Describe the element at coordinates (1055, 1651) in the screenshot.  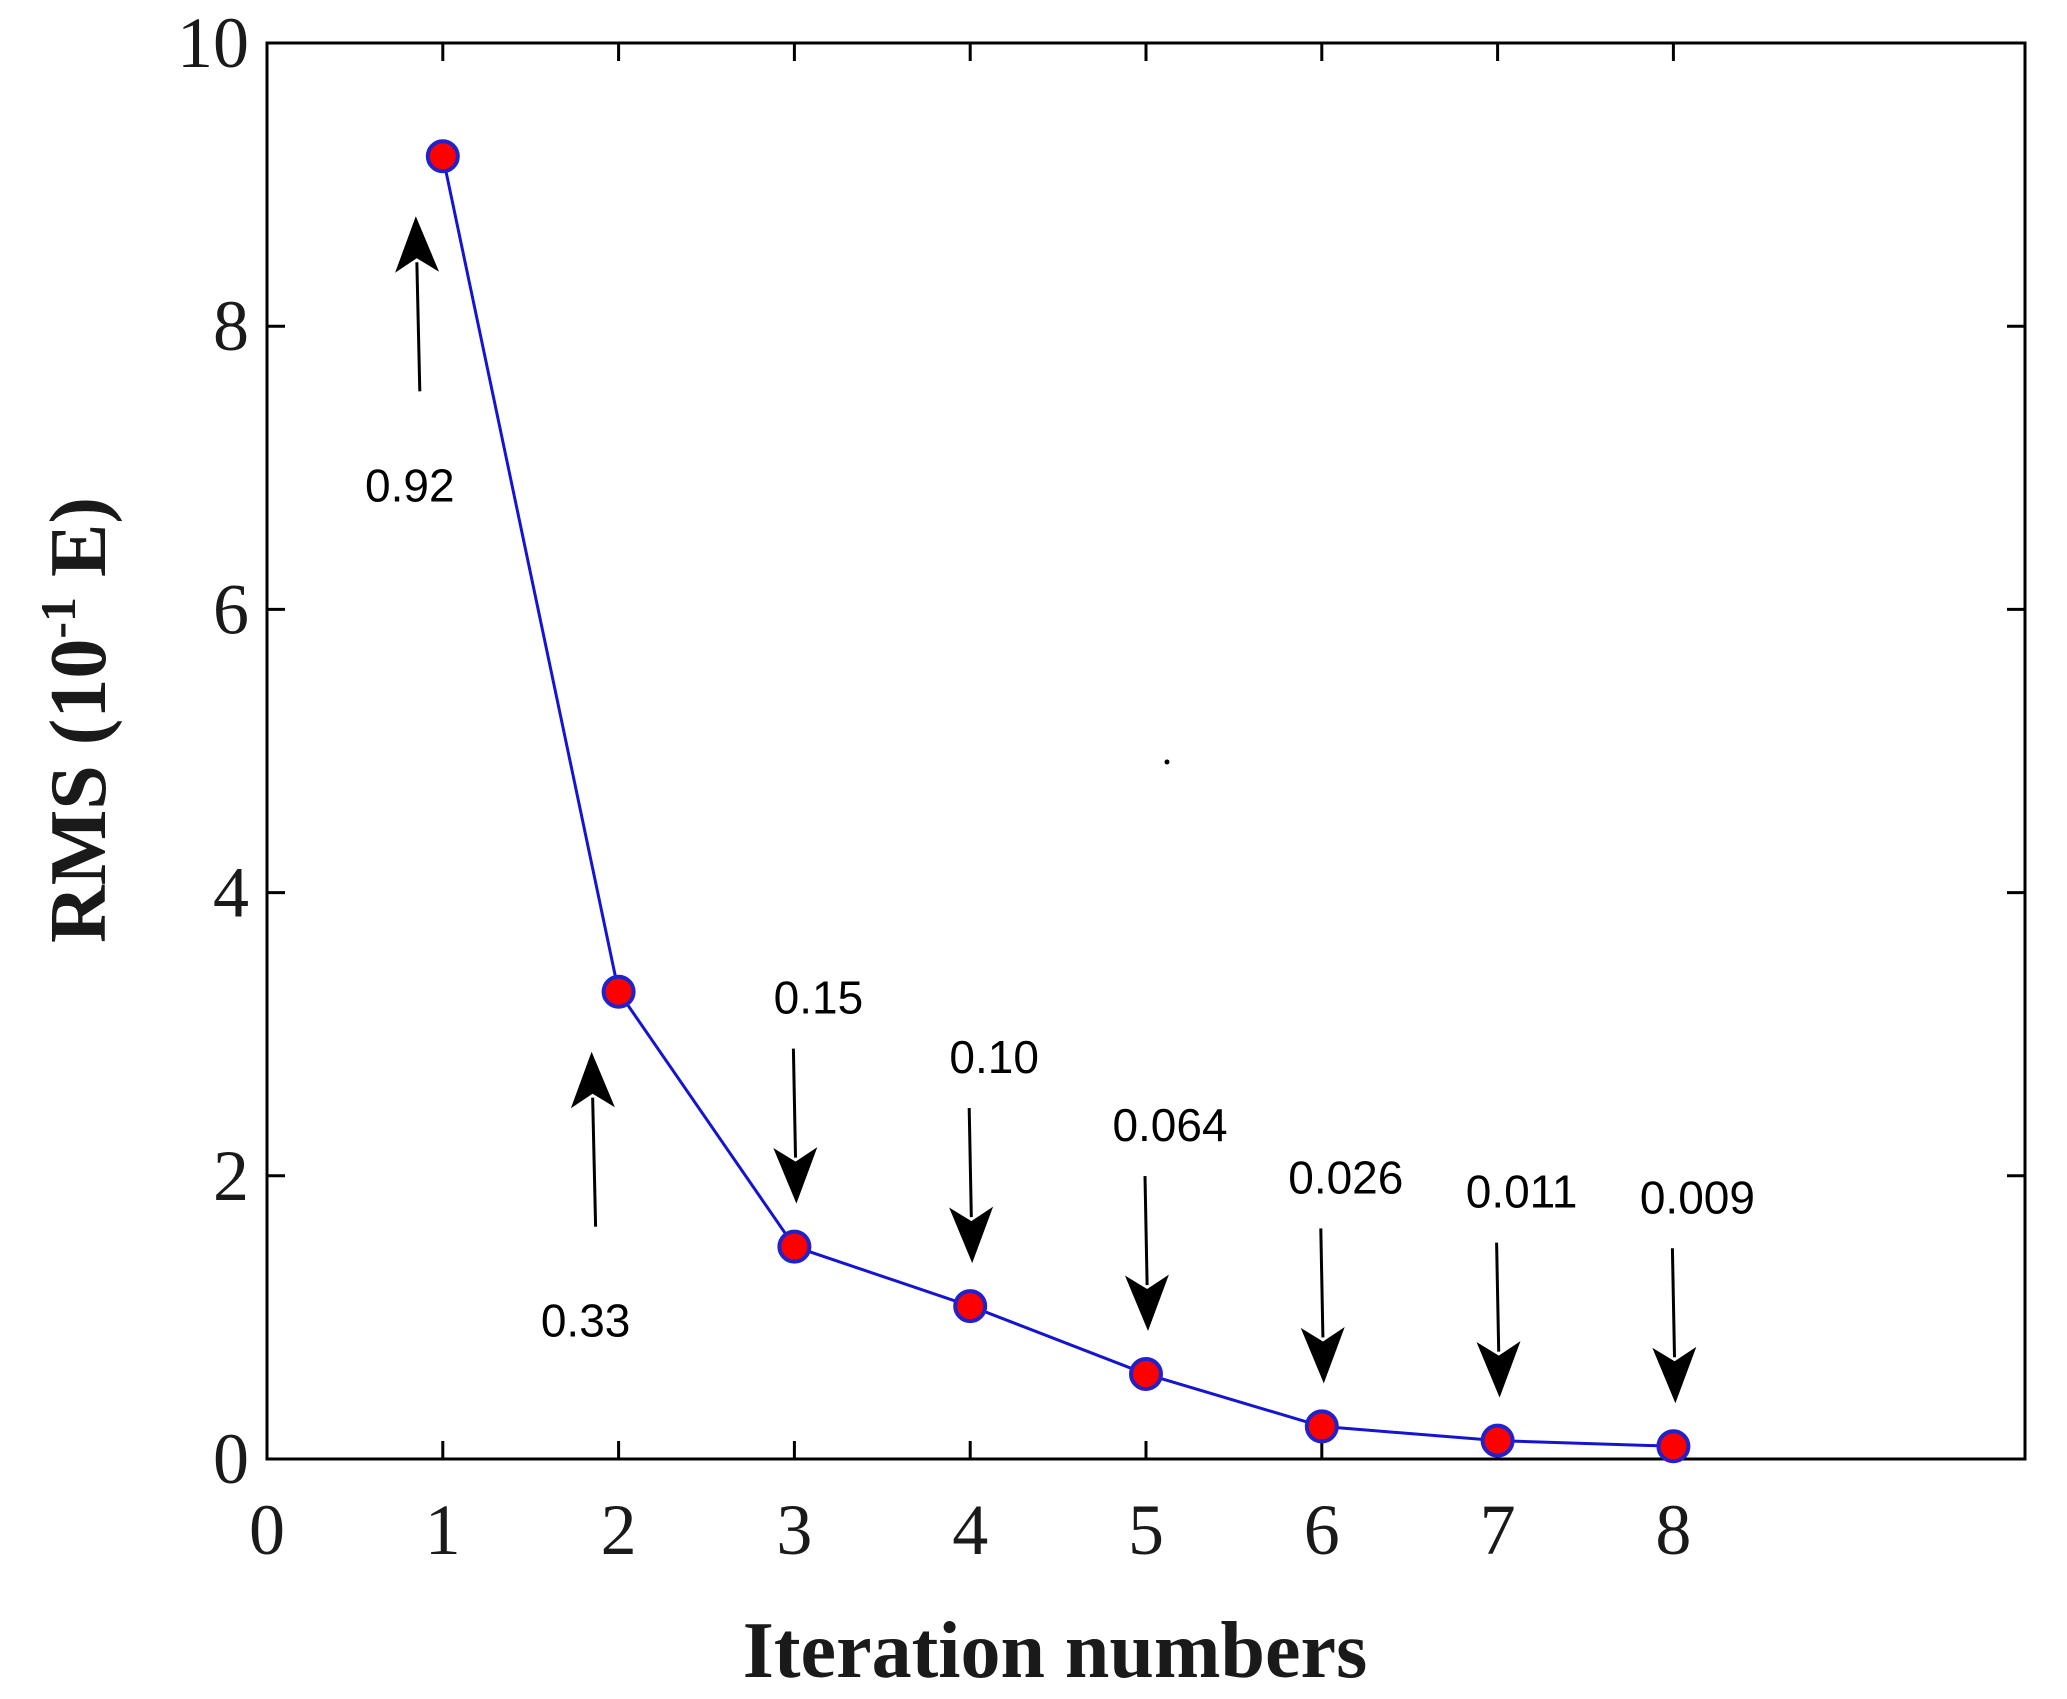
I see `x-axis-title: Iteration numbers` at that location.